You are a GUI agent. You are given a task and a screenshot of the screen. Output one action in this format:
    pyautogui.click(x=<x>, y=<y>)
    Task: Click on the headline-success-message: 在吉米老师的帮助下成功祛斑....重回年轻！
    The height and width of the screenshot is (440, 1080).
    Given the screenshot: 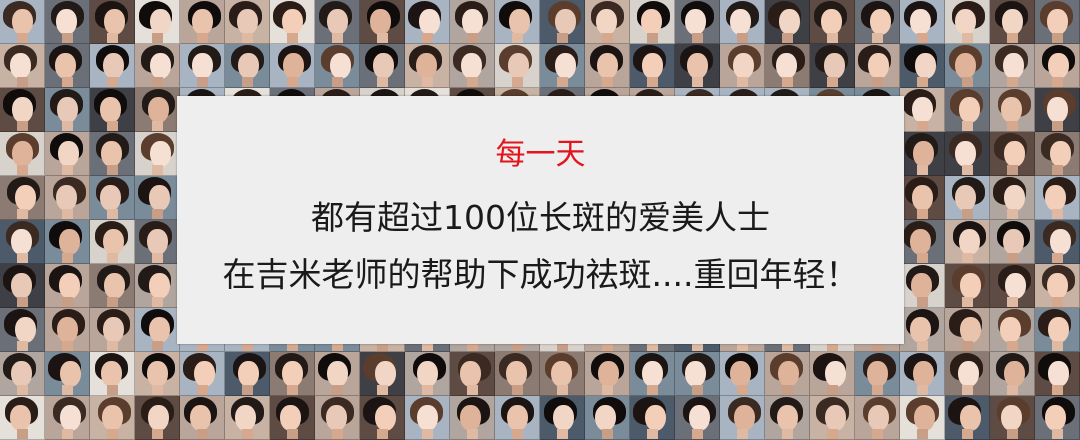 What is the action you would take?
    pyautogui.click(x=540, y=274)
    